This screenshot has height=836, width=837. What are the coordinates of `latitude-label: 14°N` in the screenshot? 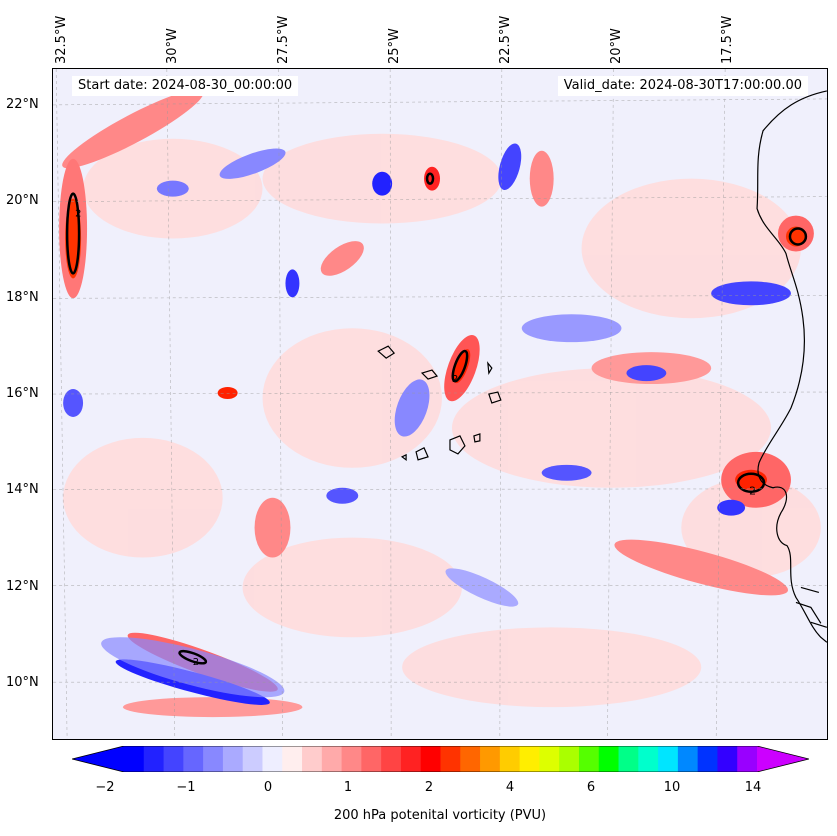 It's located at (22, 489).